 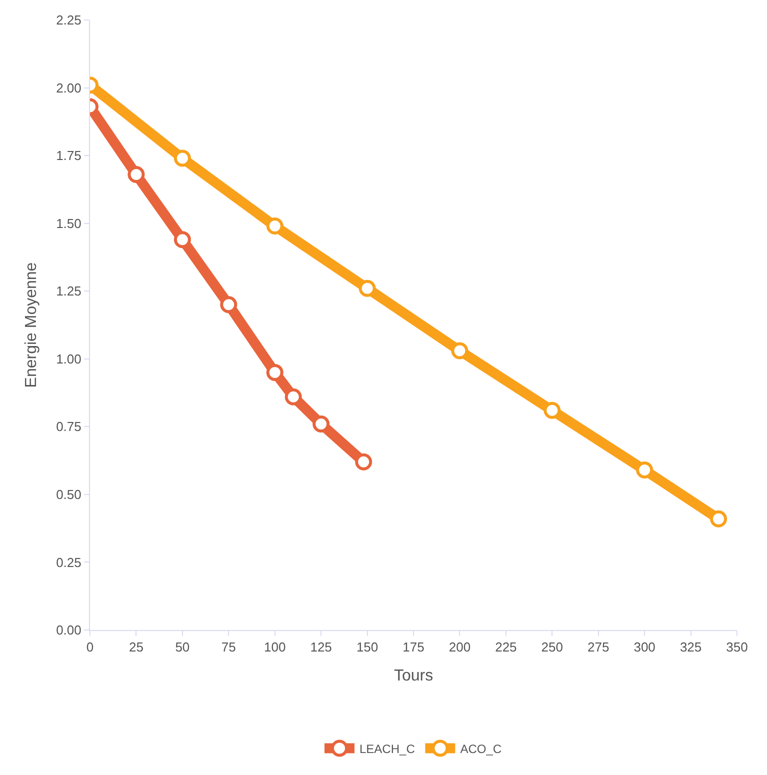 I want to click on y-tick-label: 0.25, so click(x=69, y=562).